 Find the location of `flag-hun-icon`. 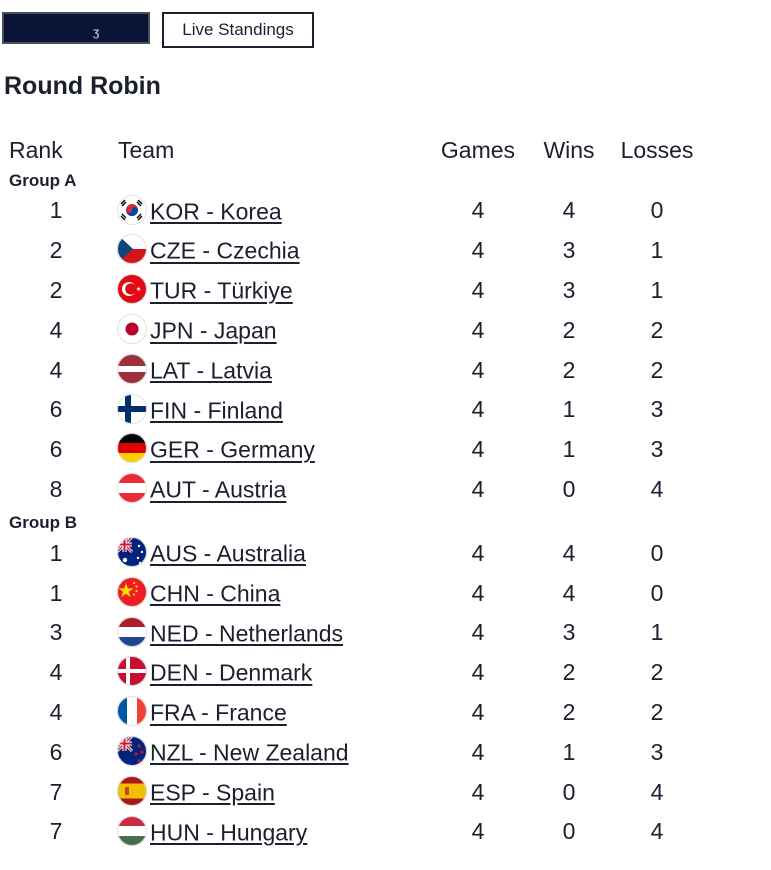

flag-hun-icon is located at coordinates (132, 830).